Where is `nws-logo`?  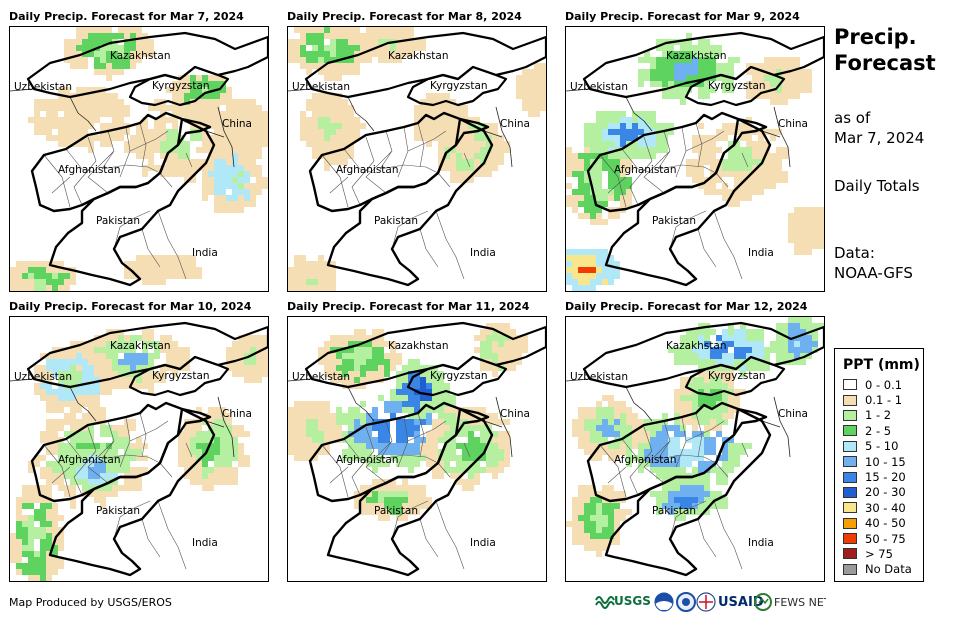
nws-logo is located at coordinates (686, 602).